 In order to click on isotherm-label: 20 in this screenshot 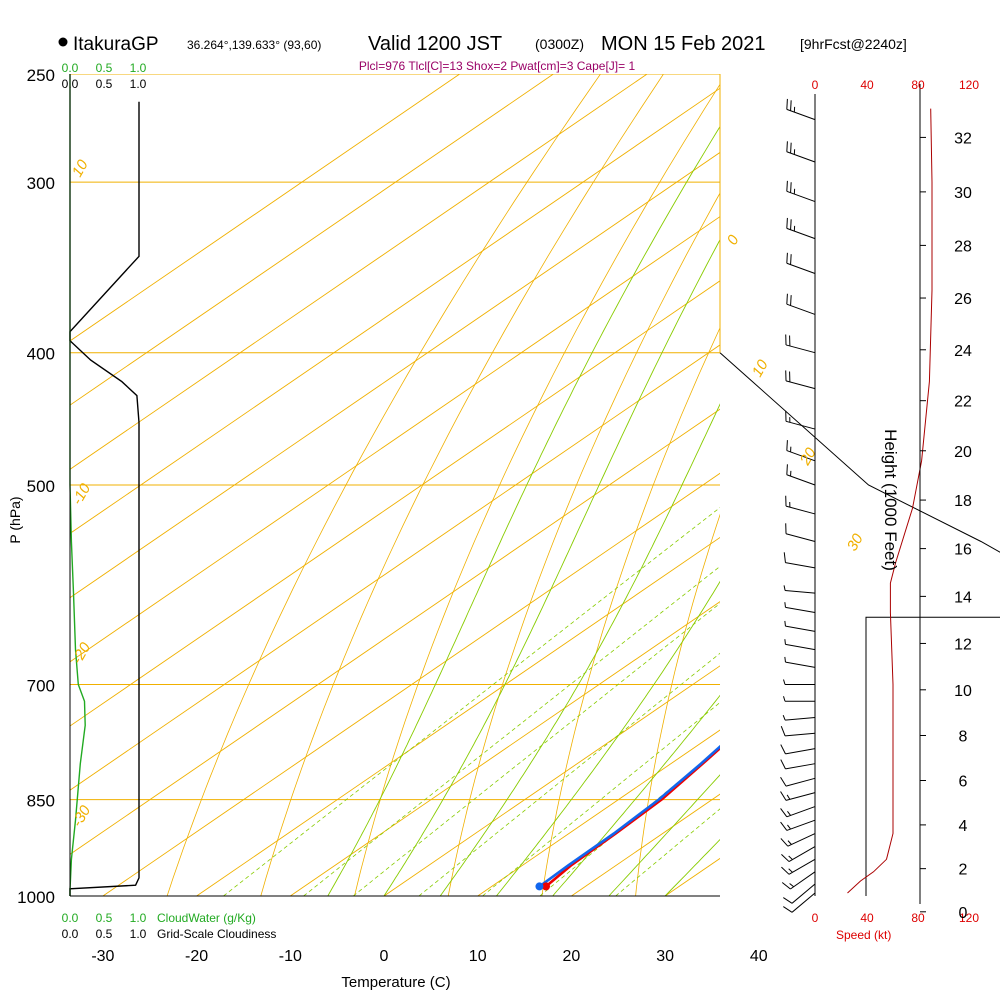, I will do `click(808, 456)`.